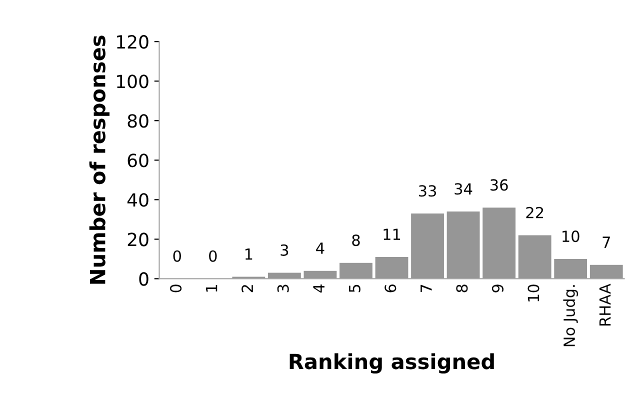 Image resolution: width=637 pixels, height=416 pixels. I want to click on data-label: 3, so click(284, 250).